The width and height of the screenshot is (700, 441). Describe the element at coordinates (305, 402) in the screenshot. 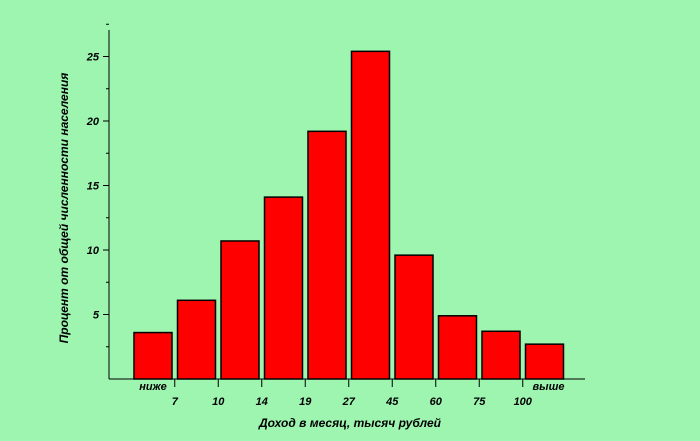

I see `x-tick-label: 19` at that location.